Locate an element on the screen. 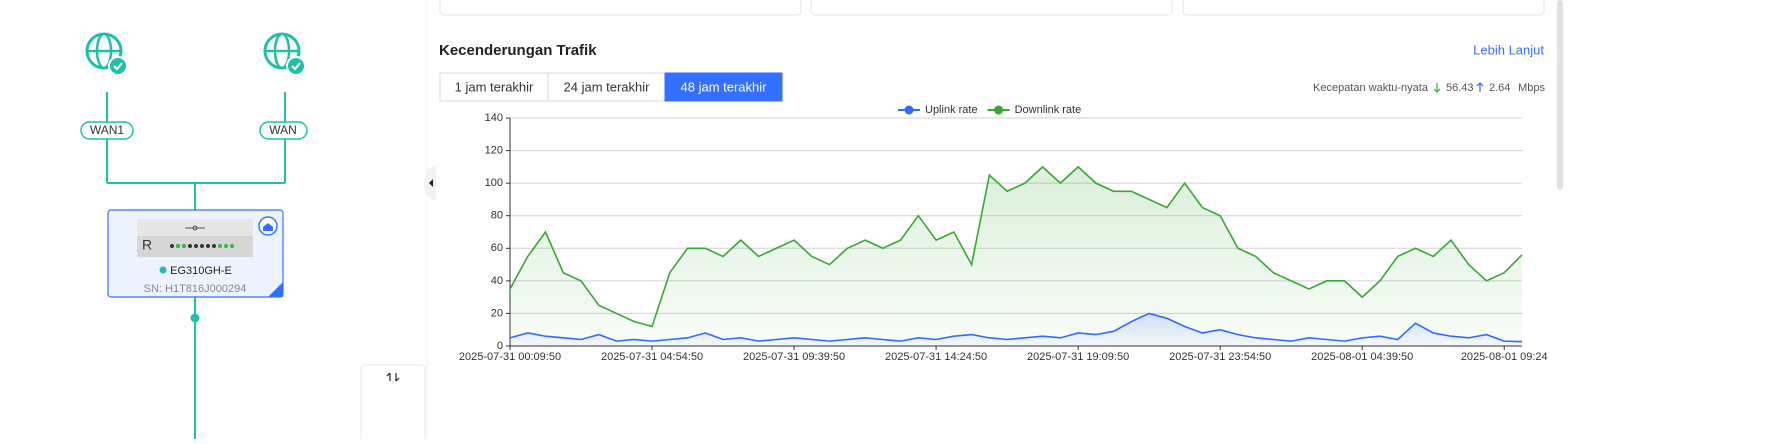  summary-cards is located at coordinates (992, 8).